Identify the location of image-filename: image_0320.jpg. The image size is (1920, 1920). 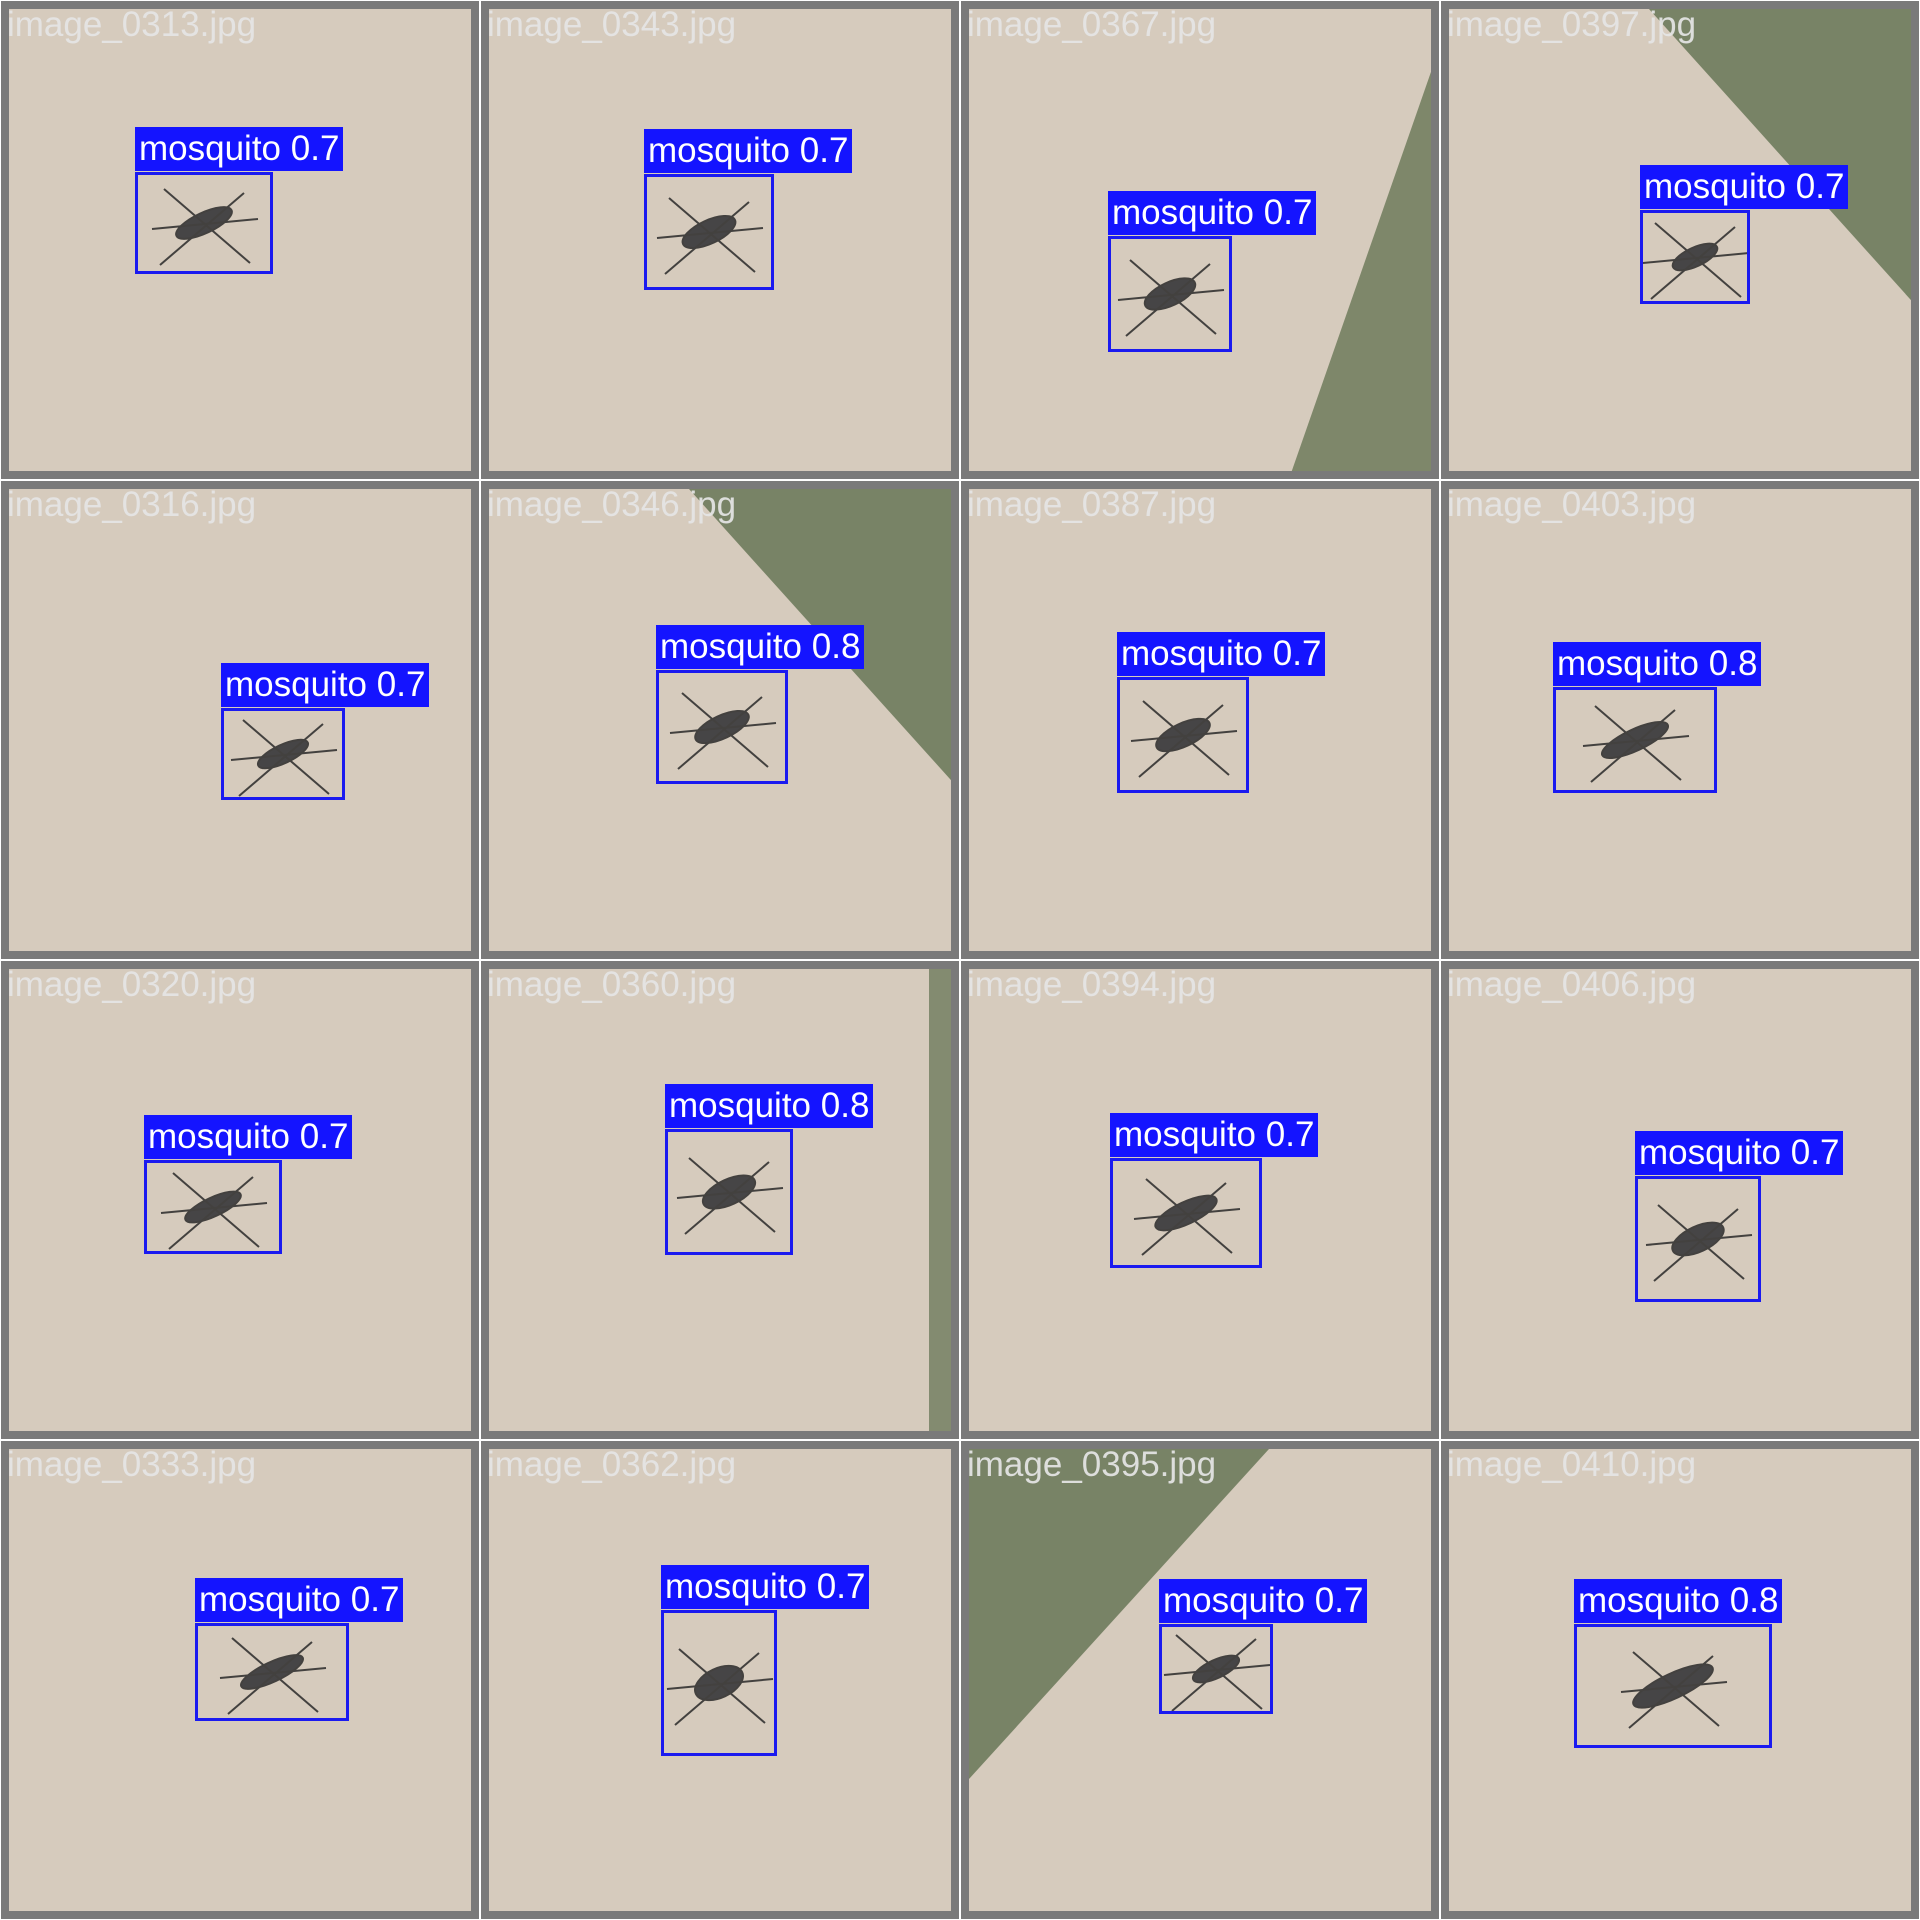
(132, 984).